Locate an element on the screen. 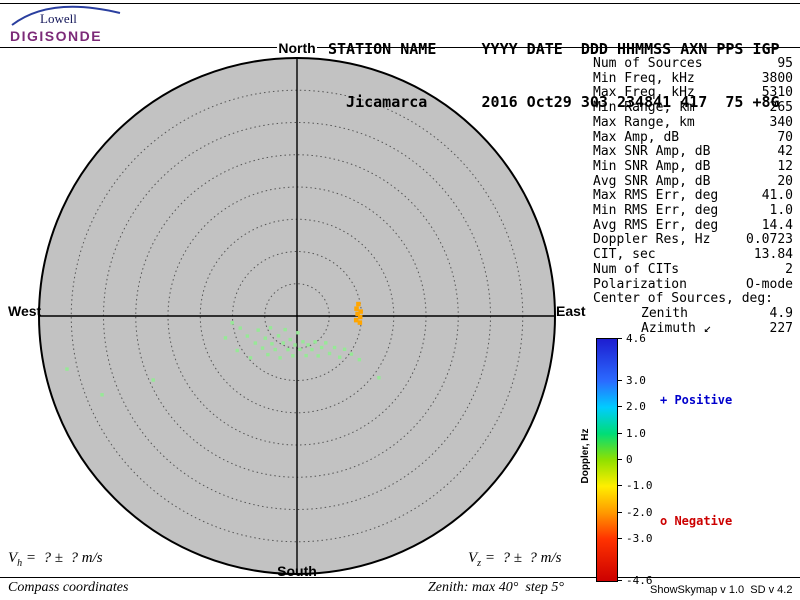 This screenshot has width=800, height=600. colorbar-tick-label: 2.0 is located at coordinates (636, 407).